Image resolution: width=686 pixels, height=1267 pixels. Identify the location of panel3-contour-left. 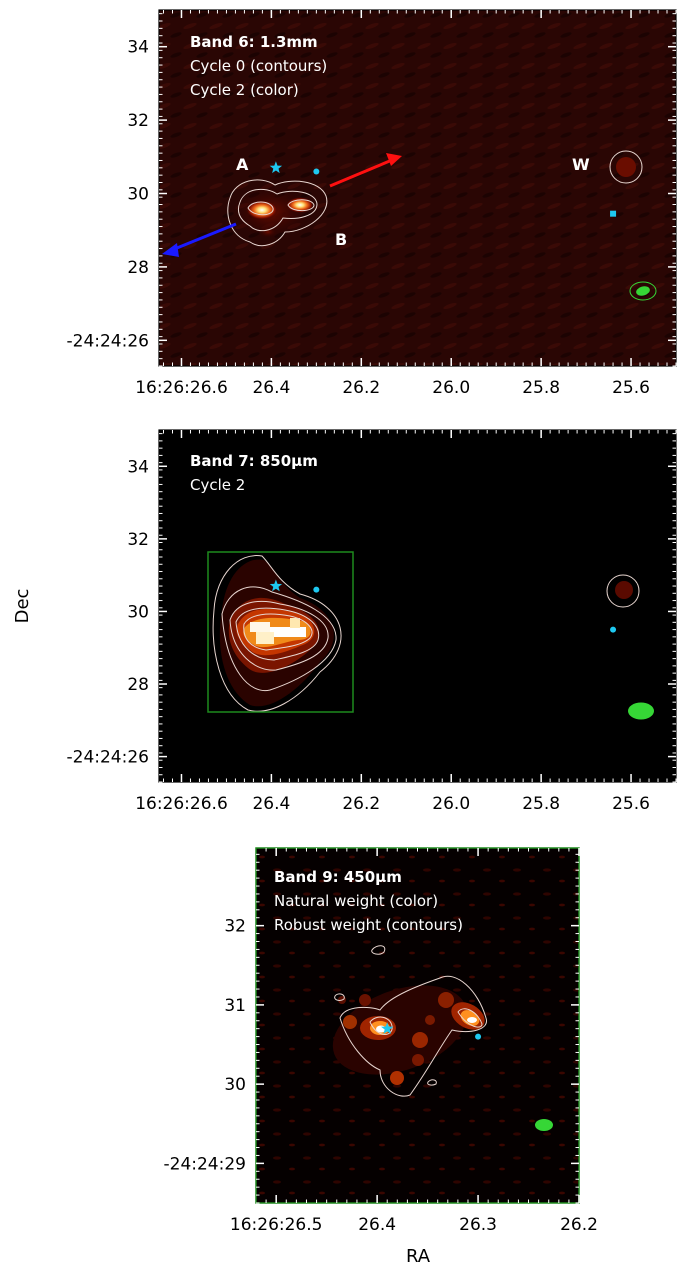
(339, 997).